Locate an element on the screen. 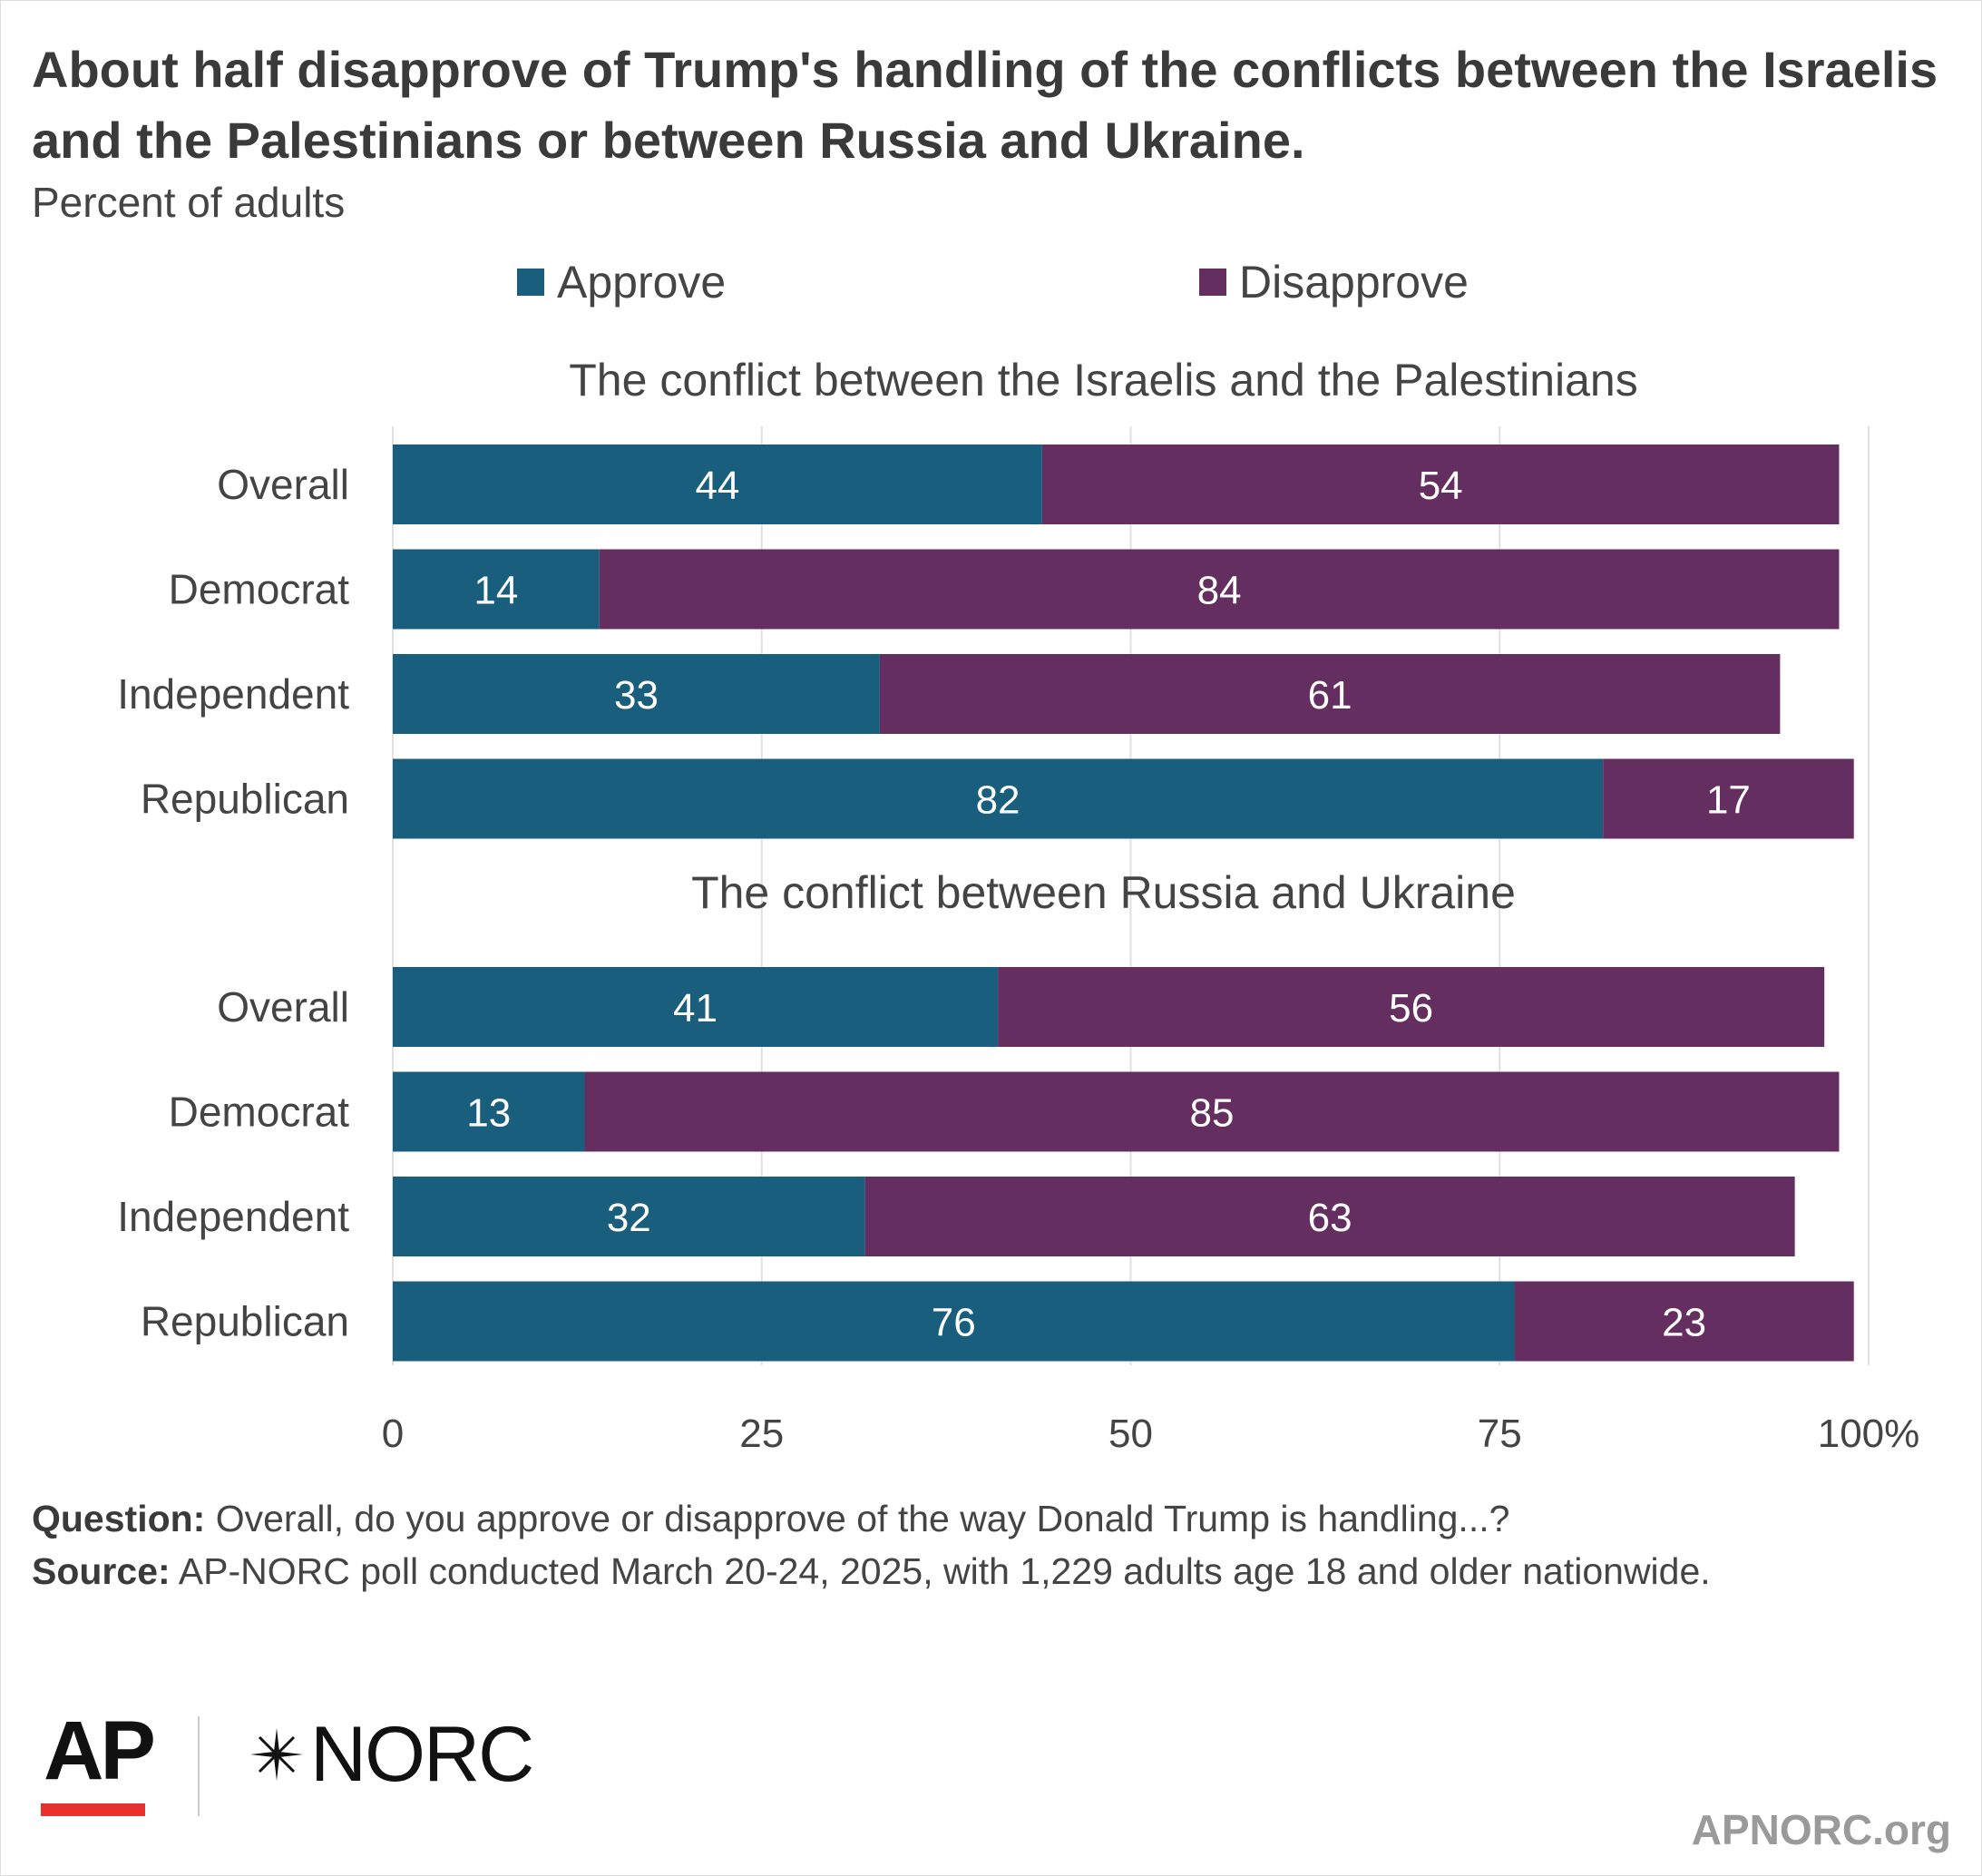 The width and height of the screenshot is (1982, 1876). data-label: 41 is located at coordinates (695, 1008).